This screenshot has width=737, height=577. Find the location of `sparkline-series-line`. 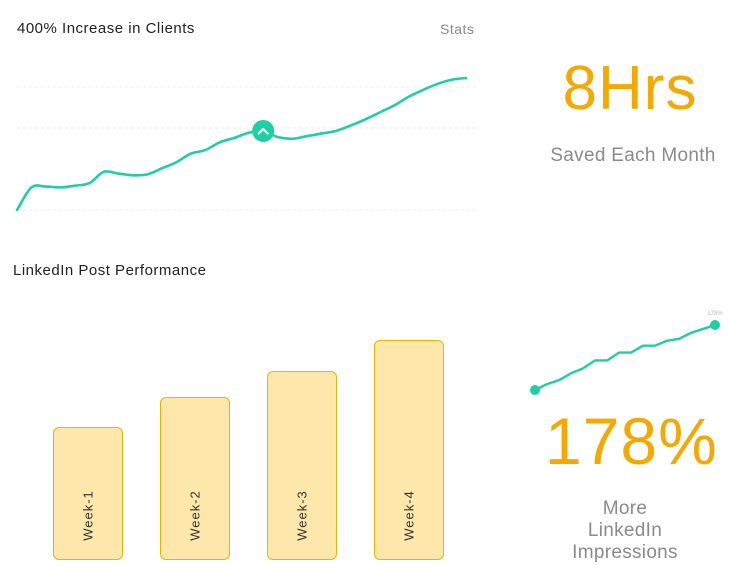

sparkline-series-line is located at coordinates (625, 357).